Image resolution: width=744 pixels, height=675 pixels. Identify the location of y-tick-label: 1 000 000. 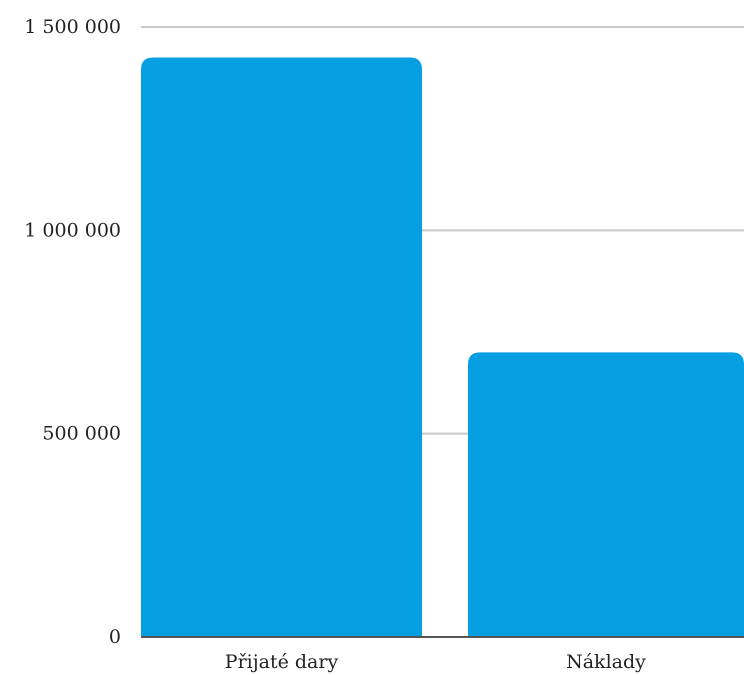
(72, 230).